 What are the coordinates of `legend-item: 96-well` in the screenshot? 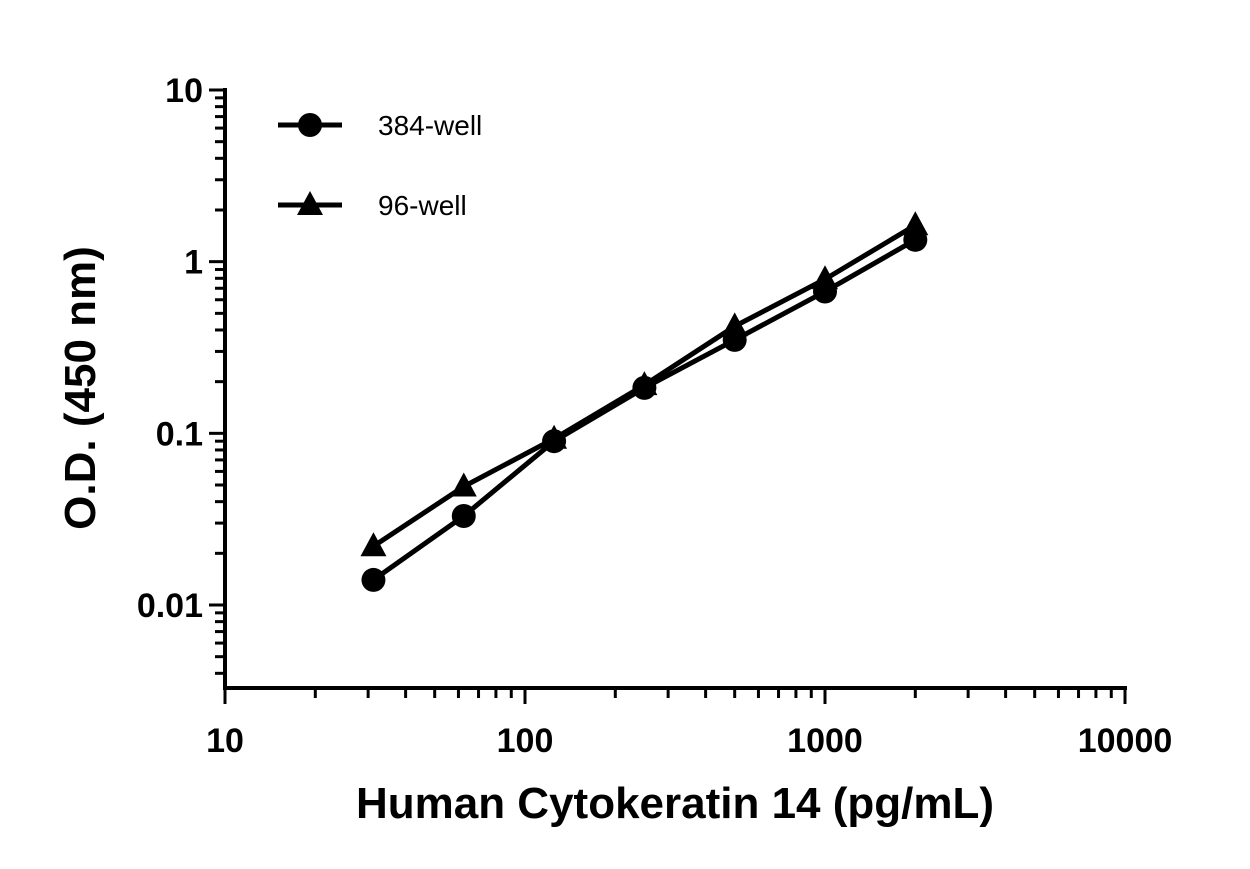 It's located at (372, 205).